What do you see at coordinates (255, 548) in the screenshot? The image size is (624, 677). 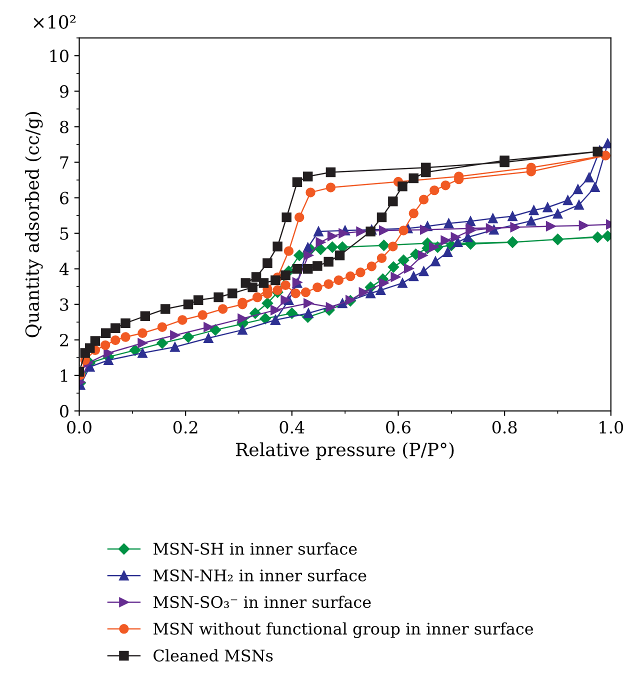 I see `legend-label: MSN-SH in inner surface` at bounding box center [255, 548].